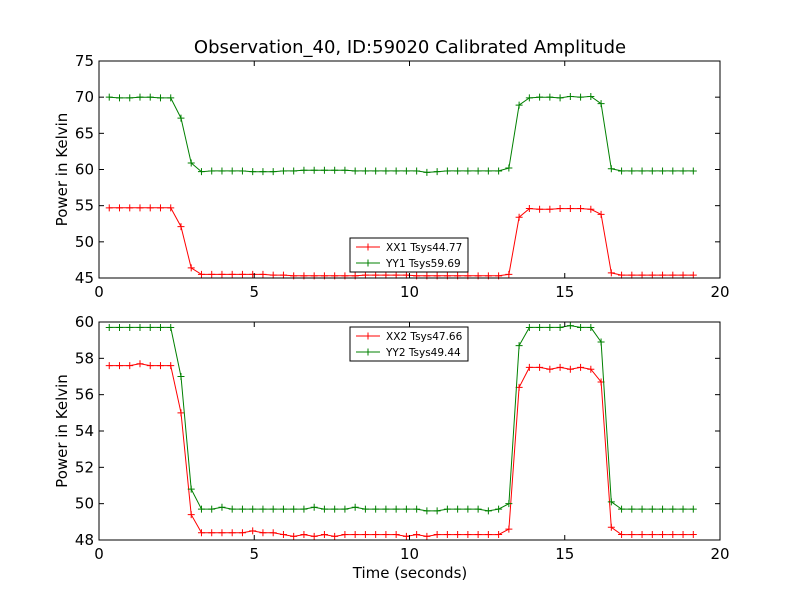  Describe the element at coordinates (423, 264) in the screenshot. I see `p0-legend-label-1: YY1 Tsys59.69` at that location.